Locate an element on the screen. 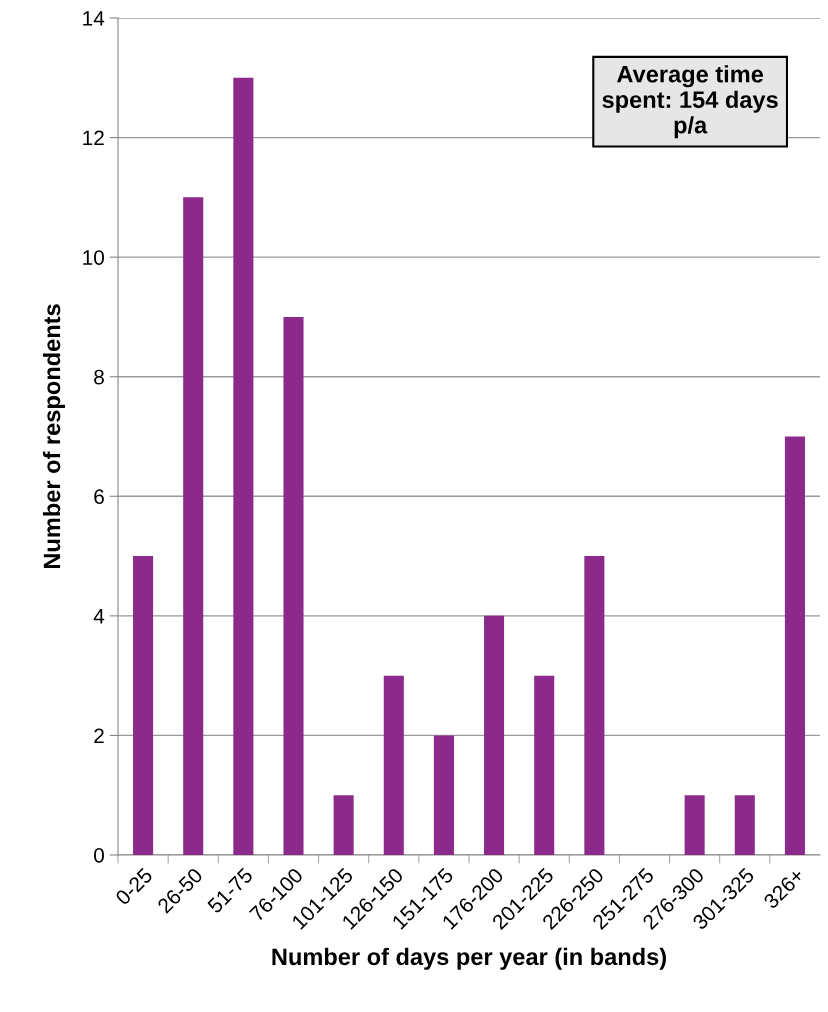 Image resolution: width=828 pixels, height=1012 pixels. y-tick-label: 6 is located at coordinates (99, 497).